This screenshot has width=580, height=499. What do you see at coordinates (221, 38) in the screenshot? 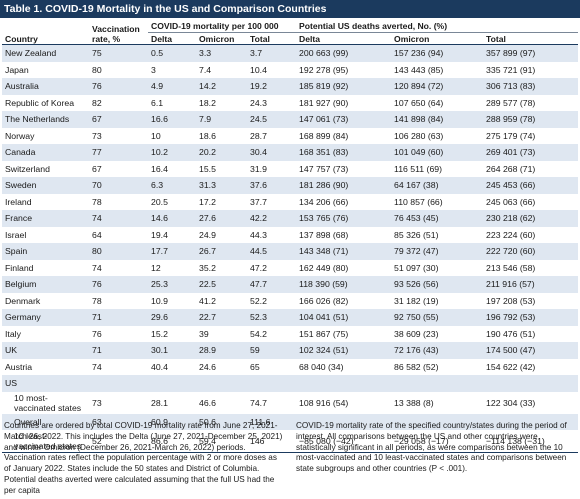
I see `header-omicron: Omicron` at bounding box center [221, 38].